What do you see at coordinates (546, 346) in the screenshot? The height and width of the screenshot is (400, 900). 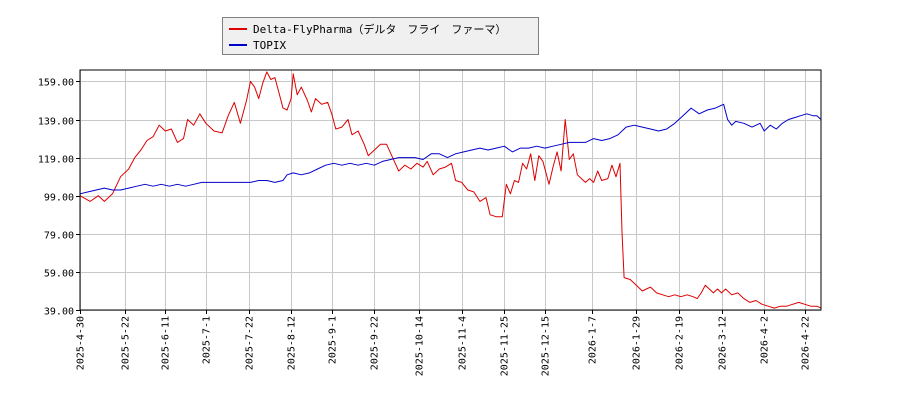 I see `x-tick-label: 2025-12-15` at bounding box center [546, 346].